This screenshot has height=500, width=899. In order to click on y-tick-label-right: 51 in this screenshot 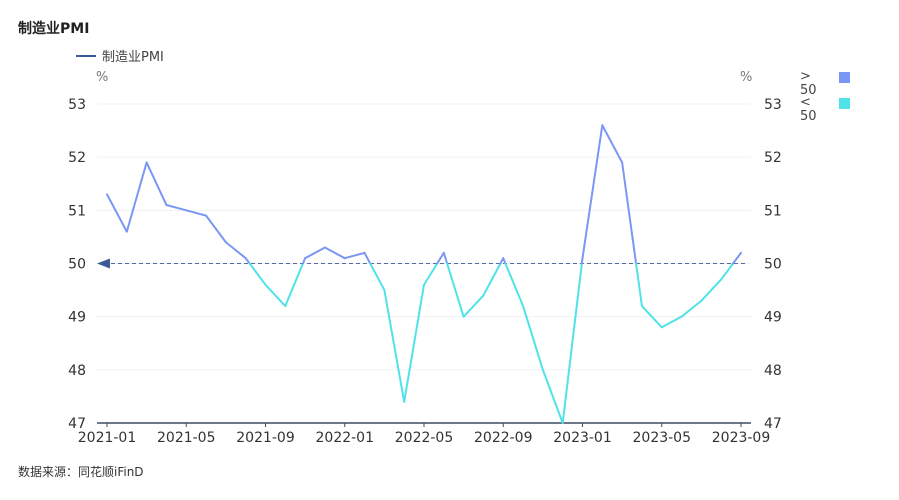, I will do `click(773, 211)`.